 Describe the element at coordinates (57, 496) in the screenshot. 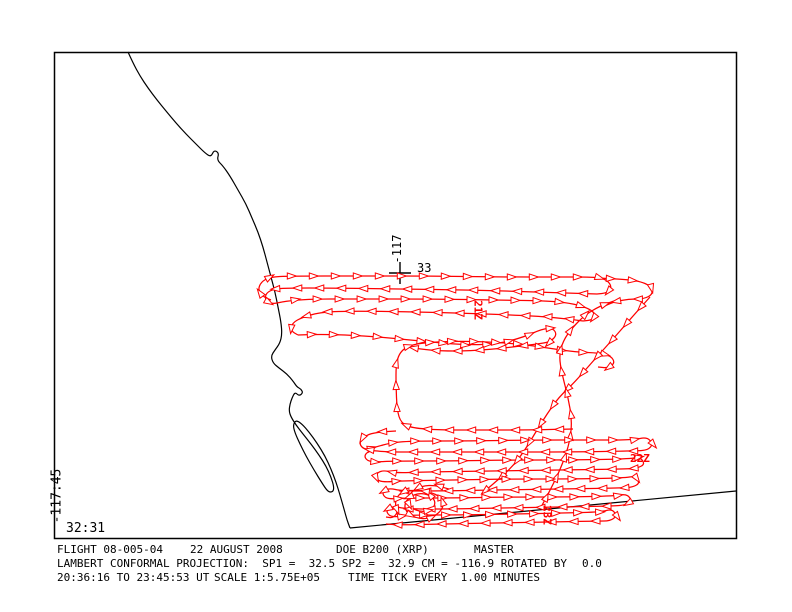

I see `longitude-left-label: -117:45` at that location.